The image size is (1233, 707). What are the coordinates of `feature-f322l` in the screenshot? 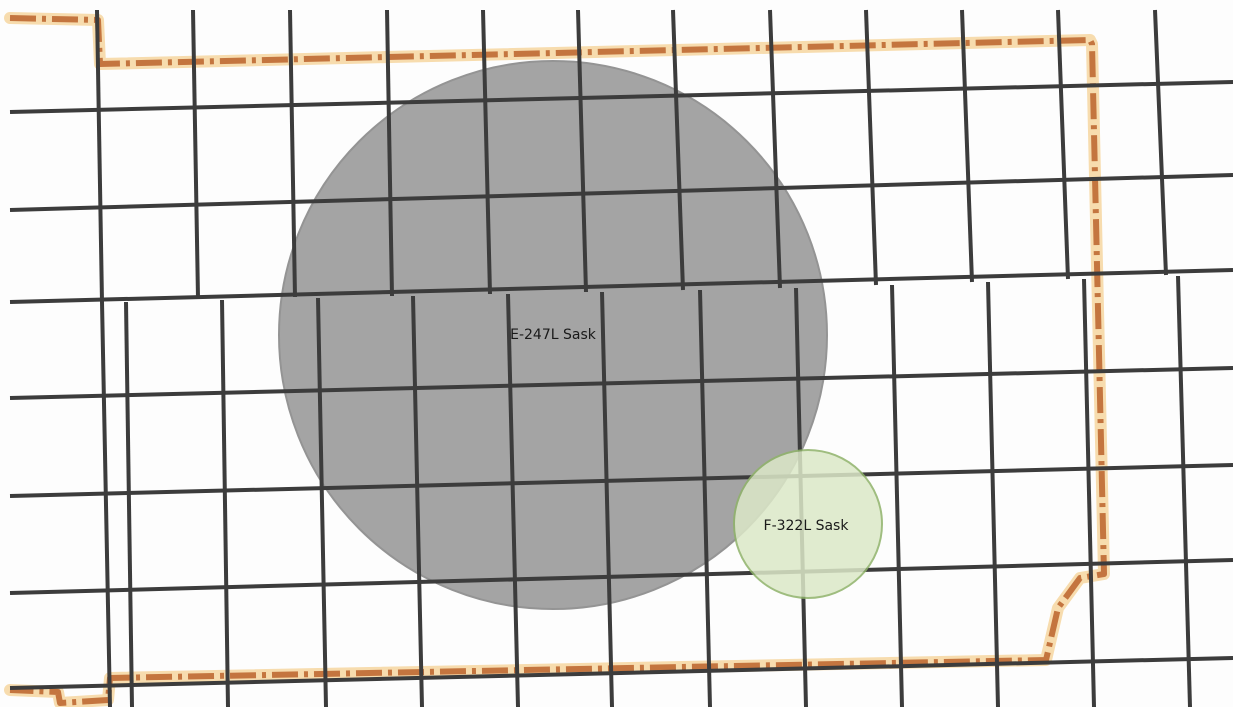 It's located at (808, 524).